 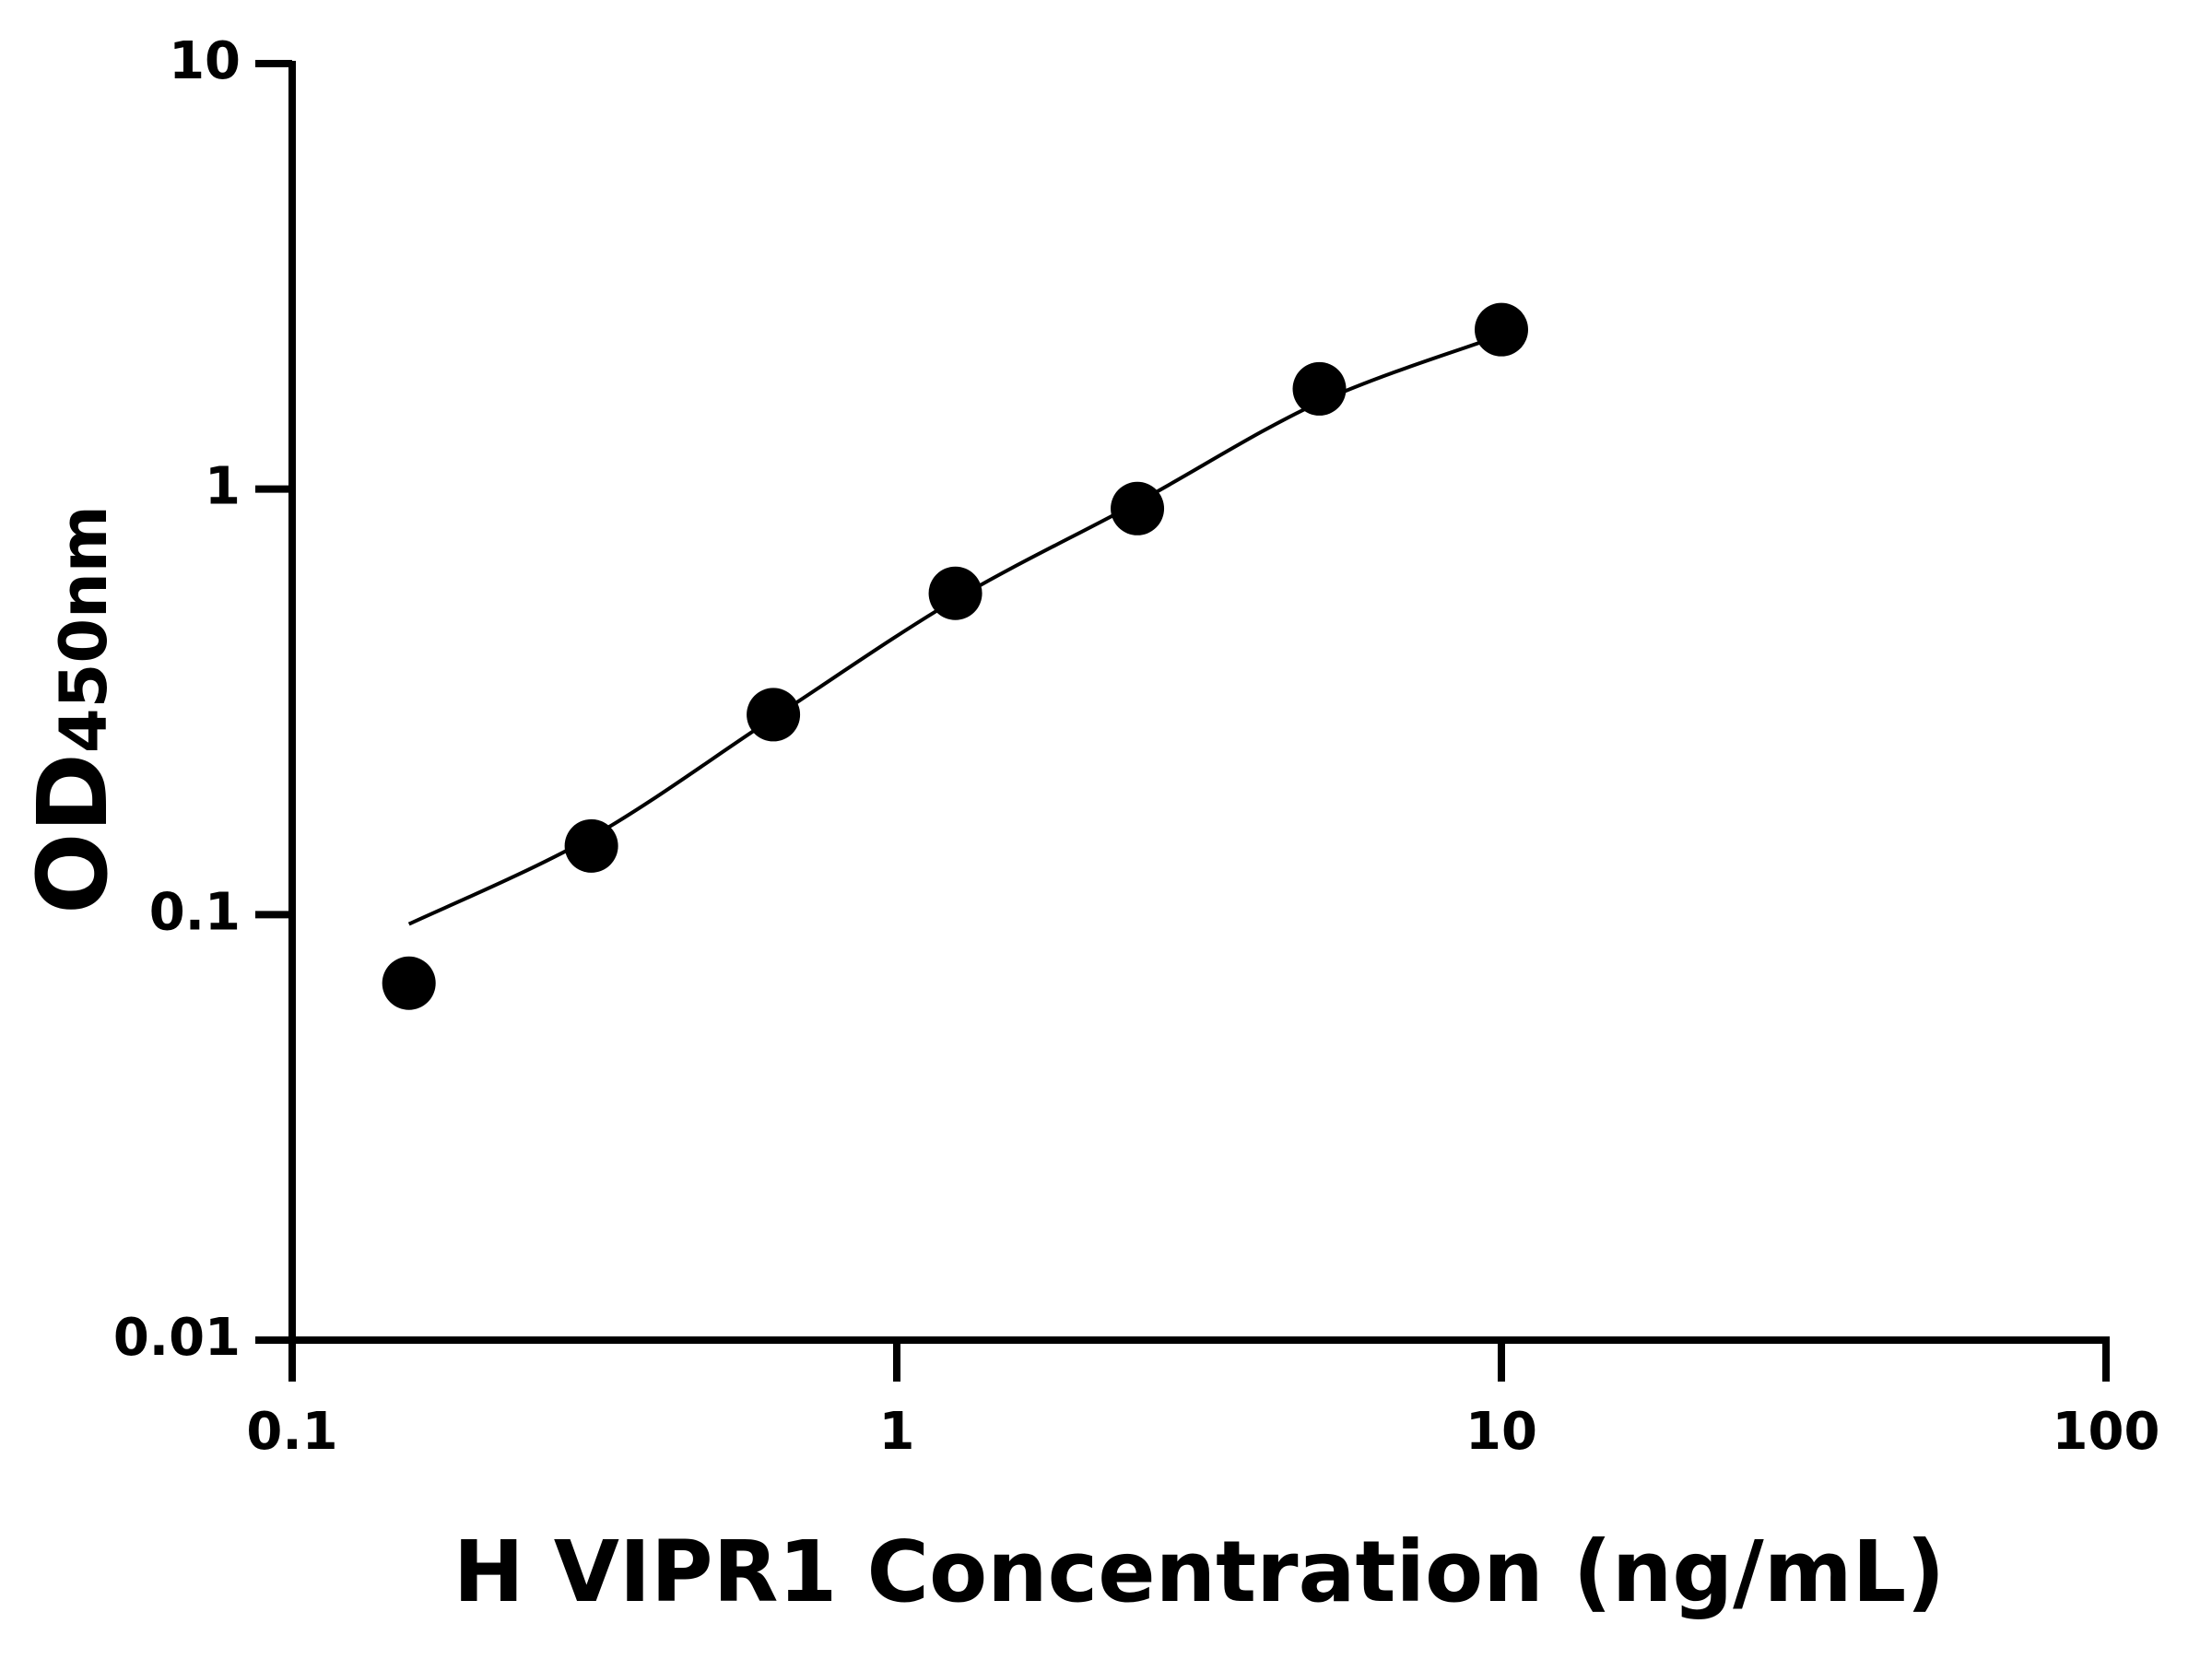 I want to click on y-tick-label: 0.01, so click(x=177, y=1338).